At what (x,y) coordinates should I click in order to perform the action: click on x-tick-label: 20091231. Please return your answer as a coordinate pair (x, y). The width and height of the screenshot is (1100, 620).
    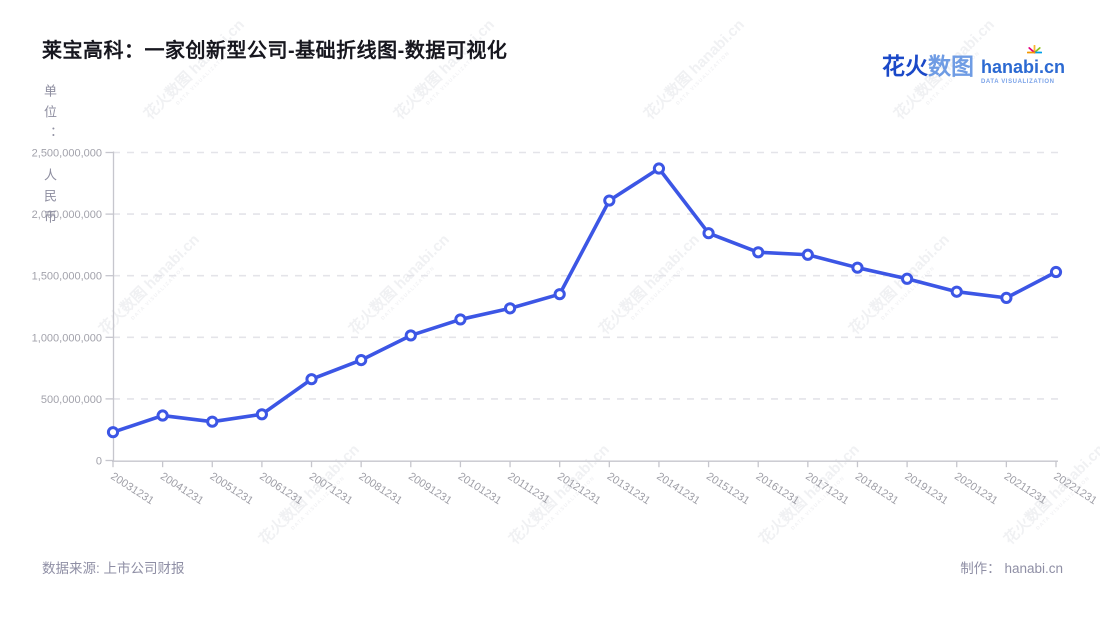
    Looking at the image, I should click on (430, 488).